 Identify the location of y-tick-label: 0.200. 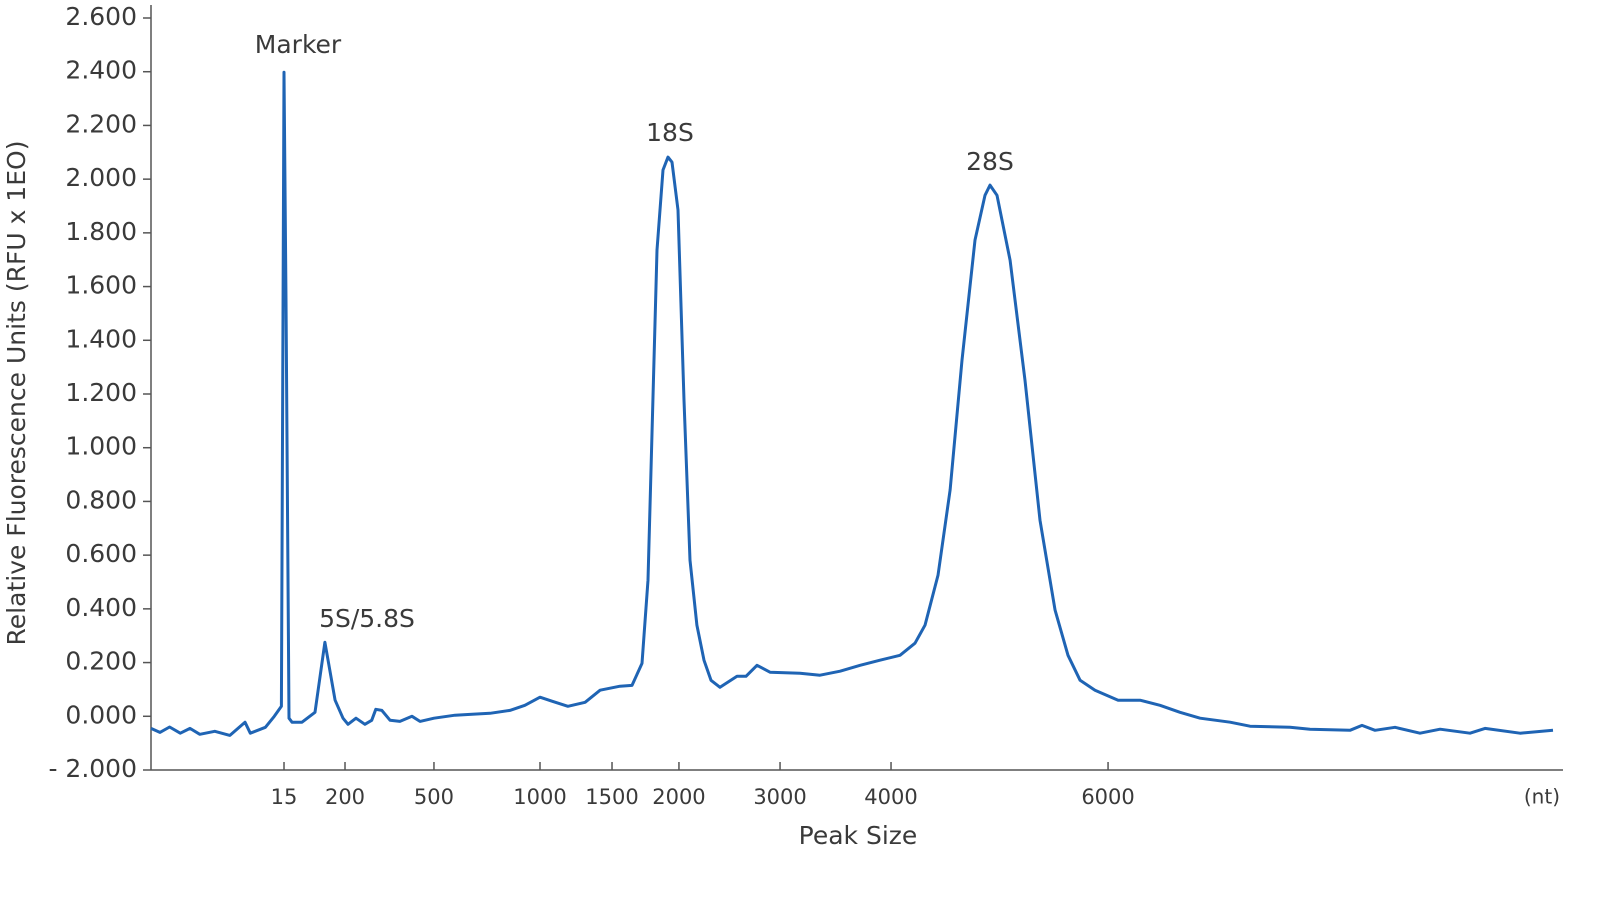
(101, 661).